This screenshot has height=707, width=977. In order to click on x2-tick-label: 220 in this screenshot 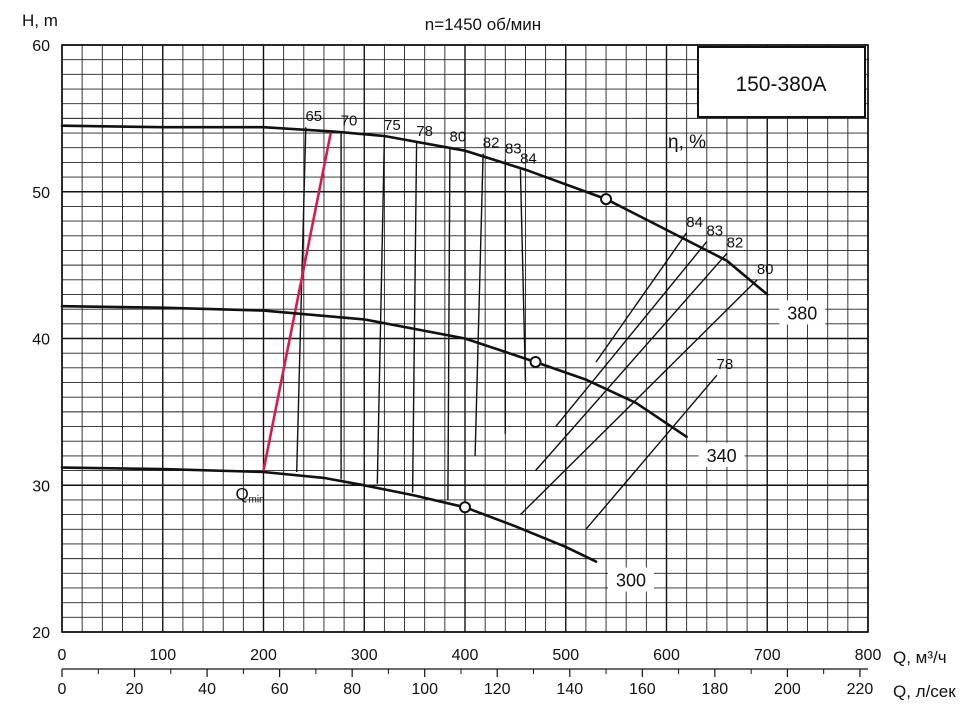, I will do `click(860, 689)`.